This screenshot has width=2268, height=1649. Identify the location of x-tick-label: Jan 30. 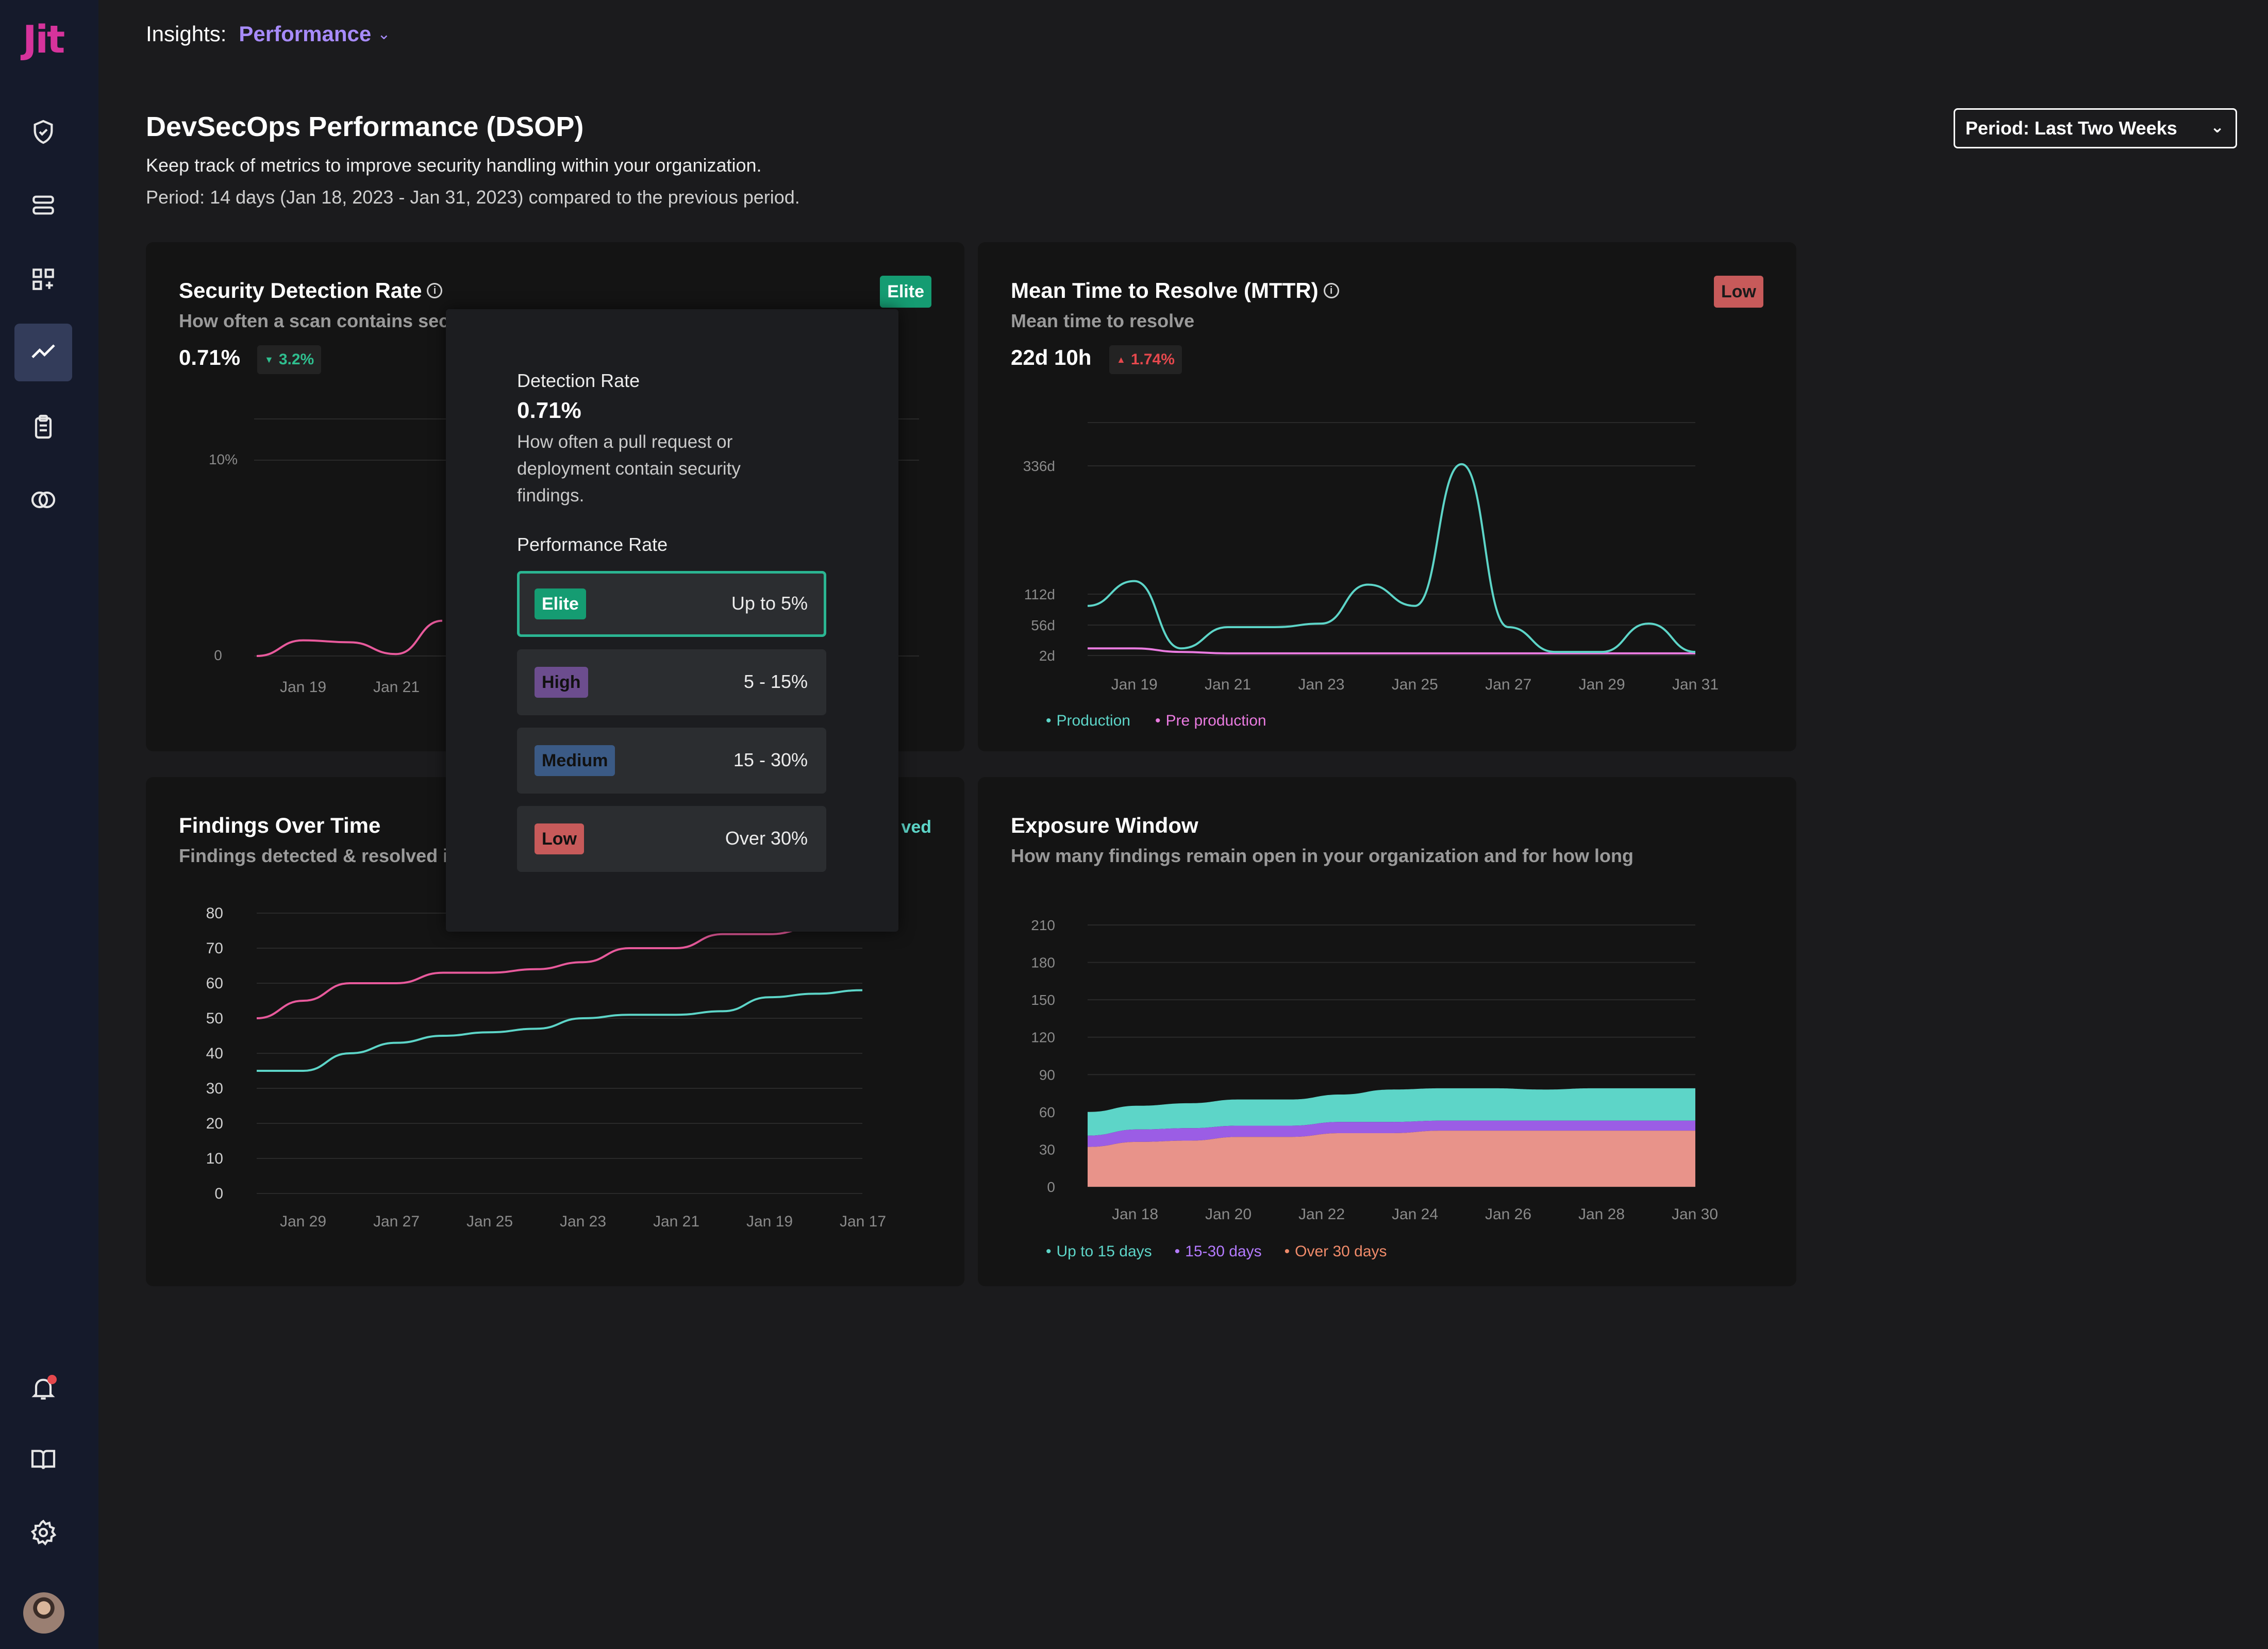
(1695, 1214).